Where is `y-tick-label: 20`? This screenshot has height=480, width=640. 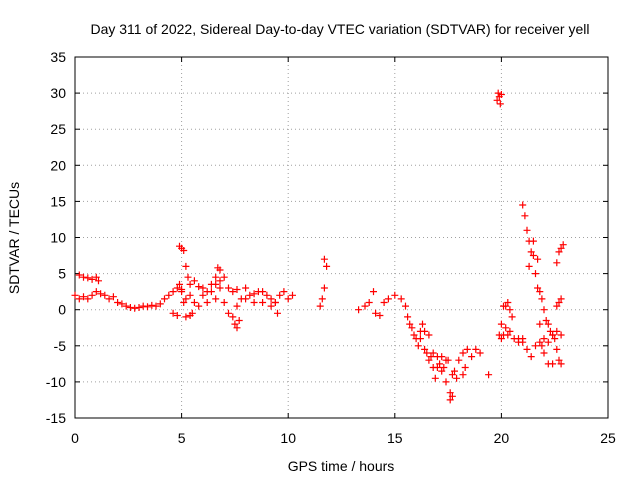
y-tick-label: 20 is located at coordinates (58, 165).